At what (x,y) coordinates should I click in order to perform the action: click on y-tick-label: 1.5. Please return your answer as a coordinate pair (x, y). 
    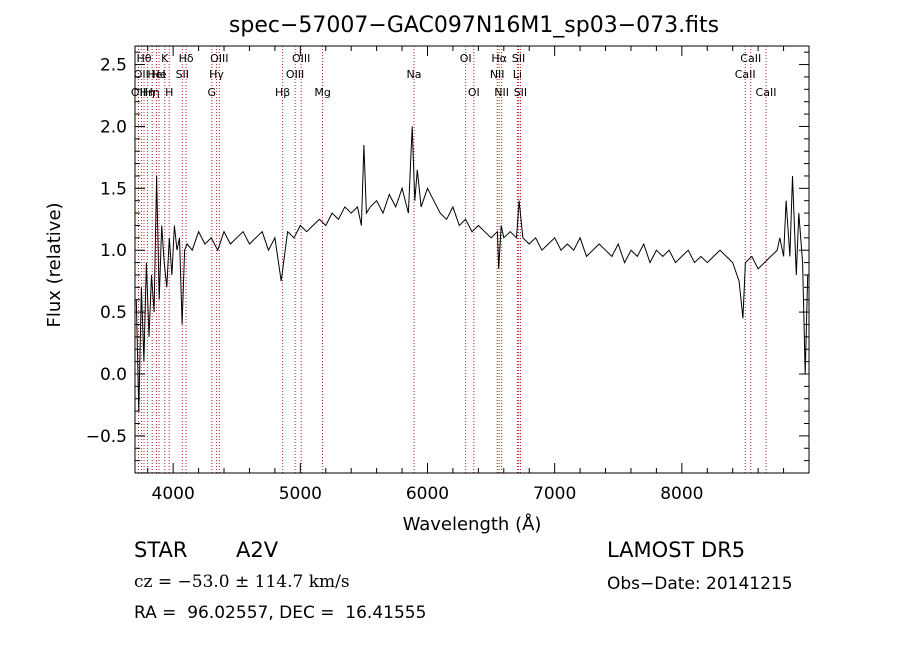
    Looking at the image, I should click on (113, 189).